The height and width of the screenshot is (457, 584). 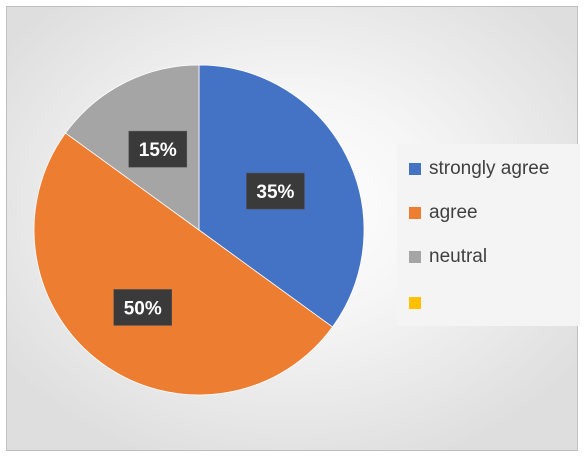 What do you see at coordinates (458, 256) in the screenshot?
I see `legend-label-neutral: neutral` at bounding box center [458, 256].